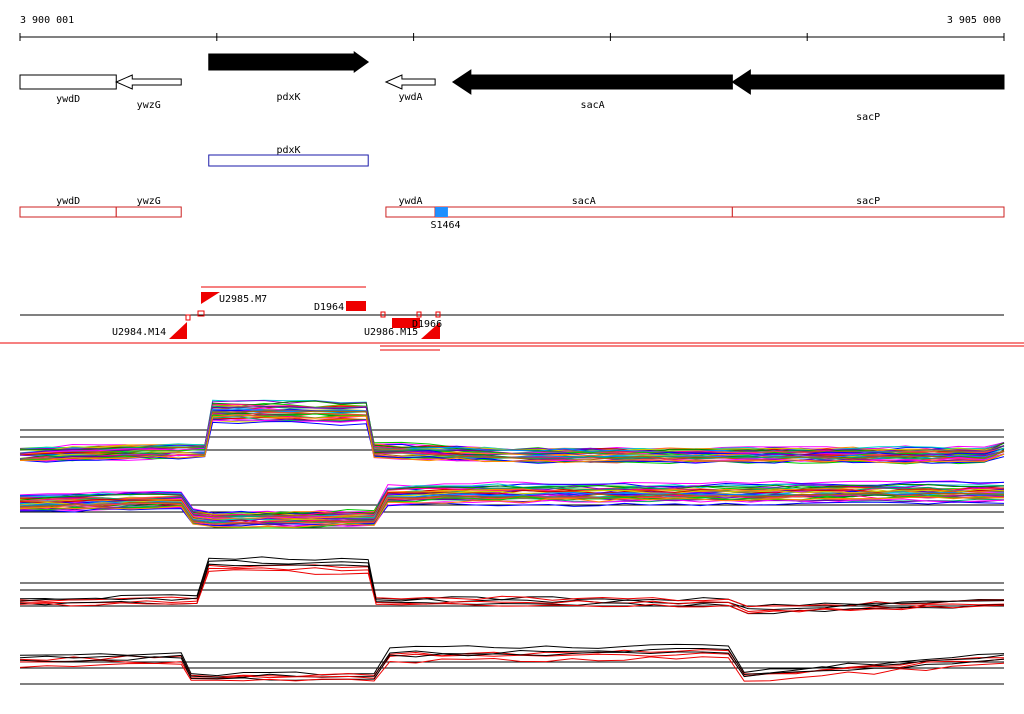 The image size is (1024, 714). Describe the element at coordinates (441, 212) in the screenshot. I see `site-s1464` at that location.